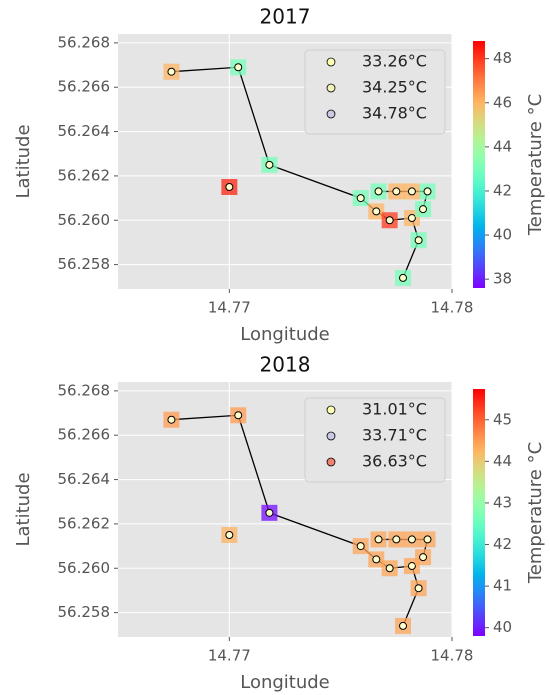 The height and width of the screenshot is (695, 550). Describe the element at coordinates (394, 461) in the screenshot. I see `legend-label: 36.63°C` at that location.